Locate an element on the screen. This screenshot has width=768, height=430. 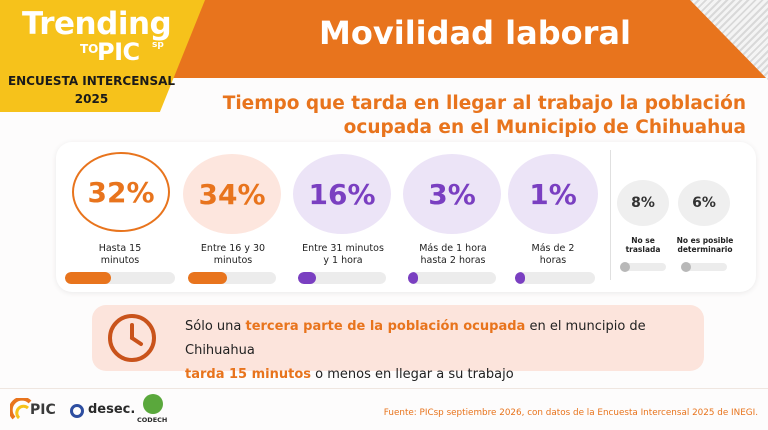
stat-label-line: hasta 2 horas is located at coordinates (453, 260).